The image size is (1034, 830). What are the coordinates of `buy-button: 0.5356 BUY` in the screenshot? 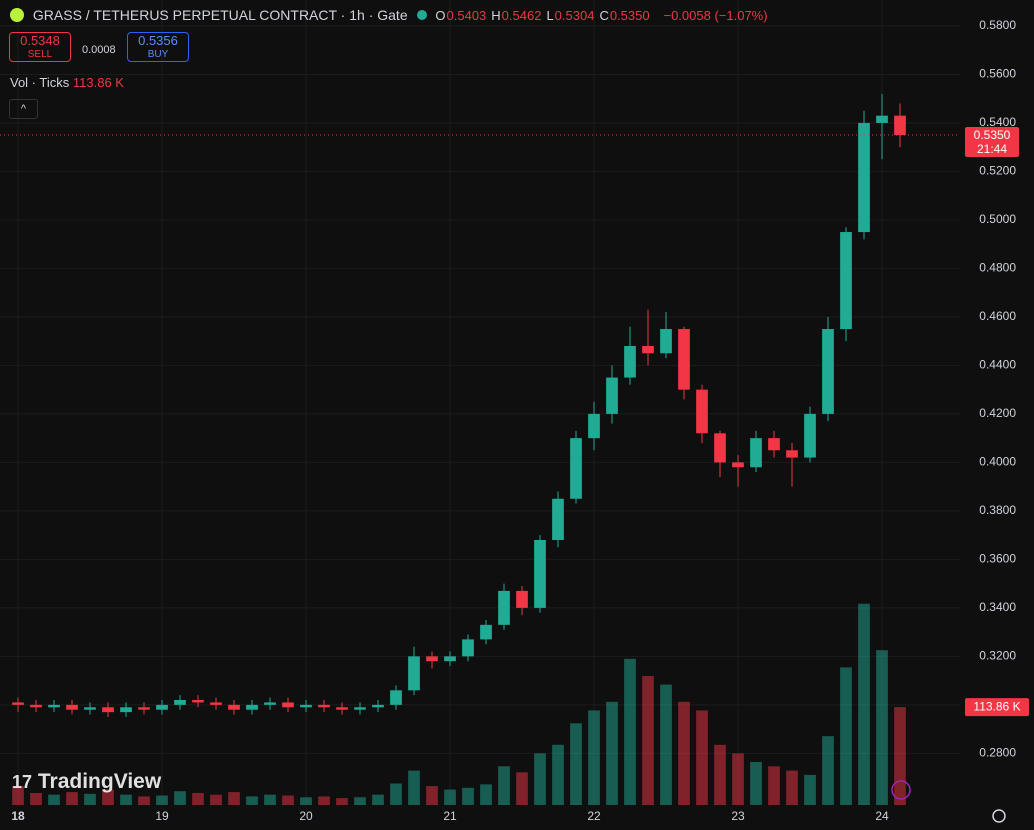 It's located at (158, 47).